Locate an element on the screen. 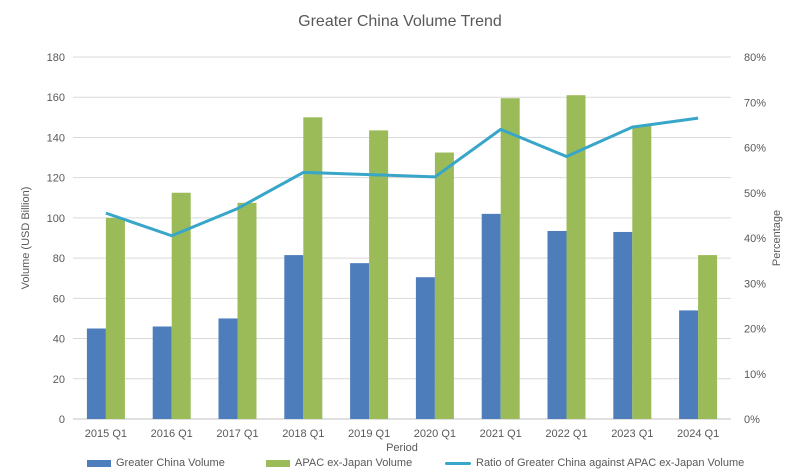 This screenshot has height=474, width=800. x-axis-tick-label: 2020 Q1 is located at coordinates (435, 434).